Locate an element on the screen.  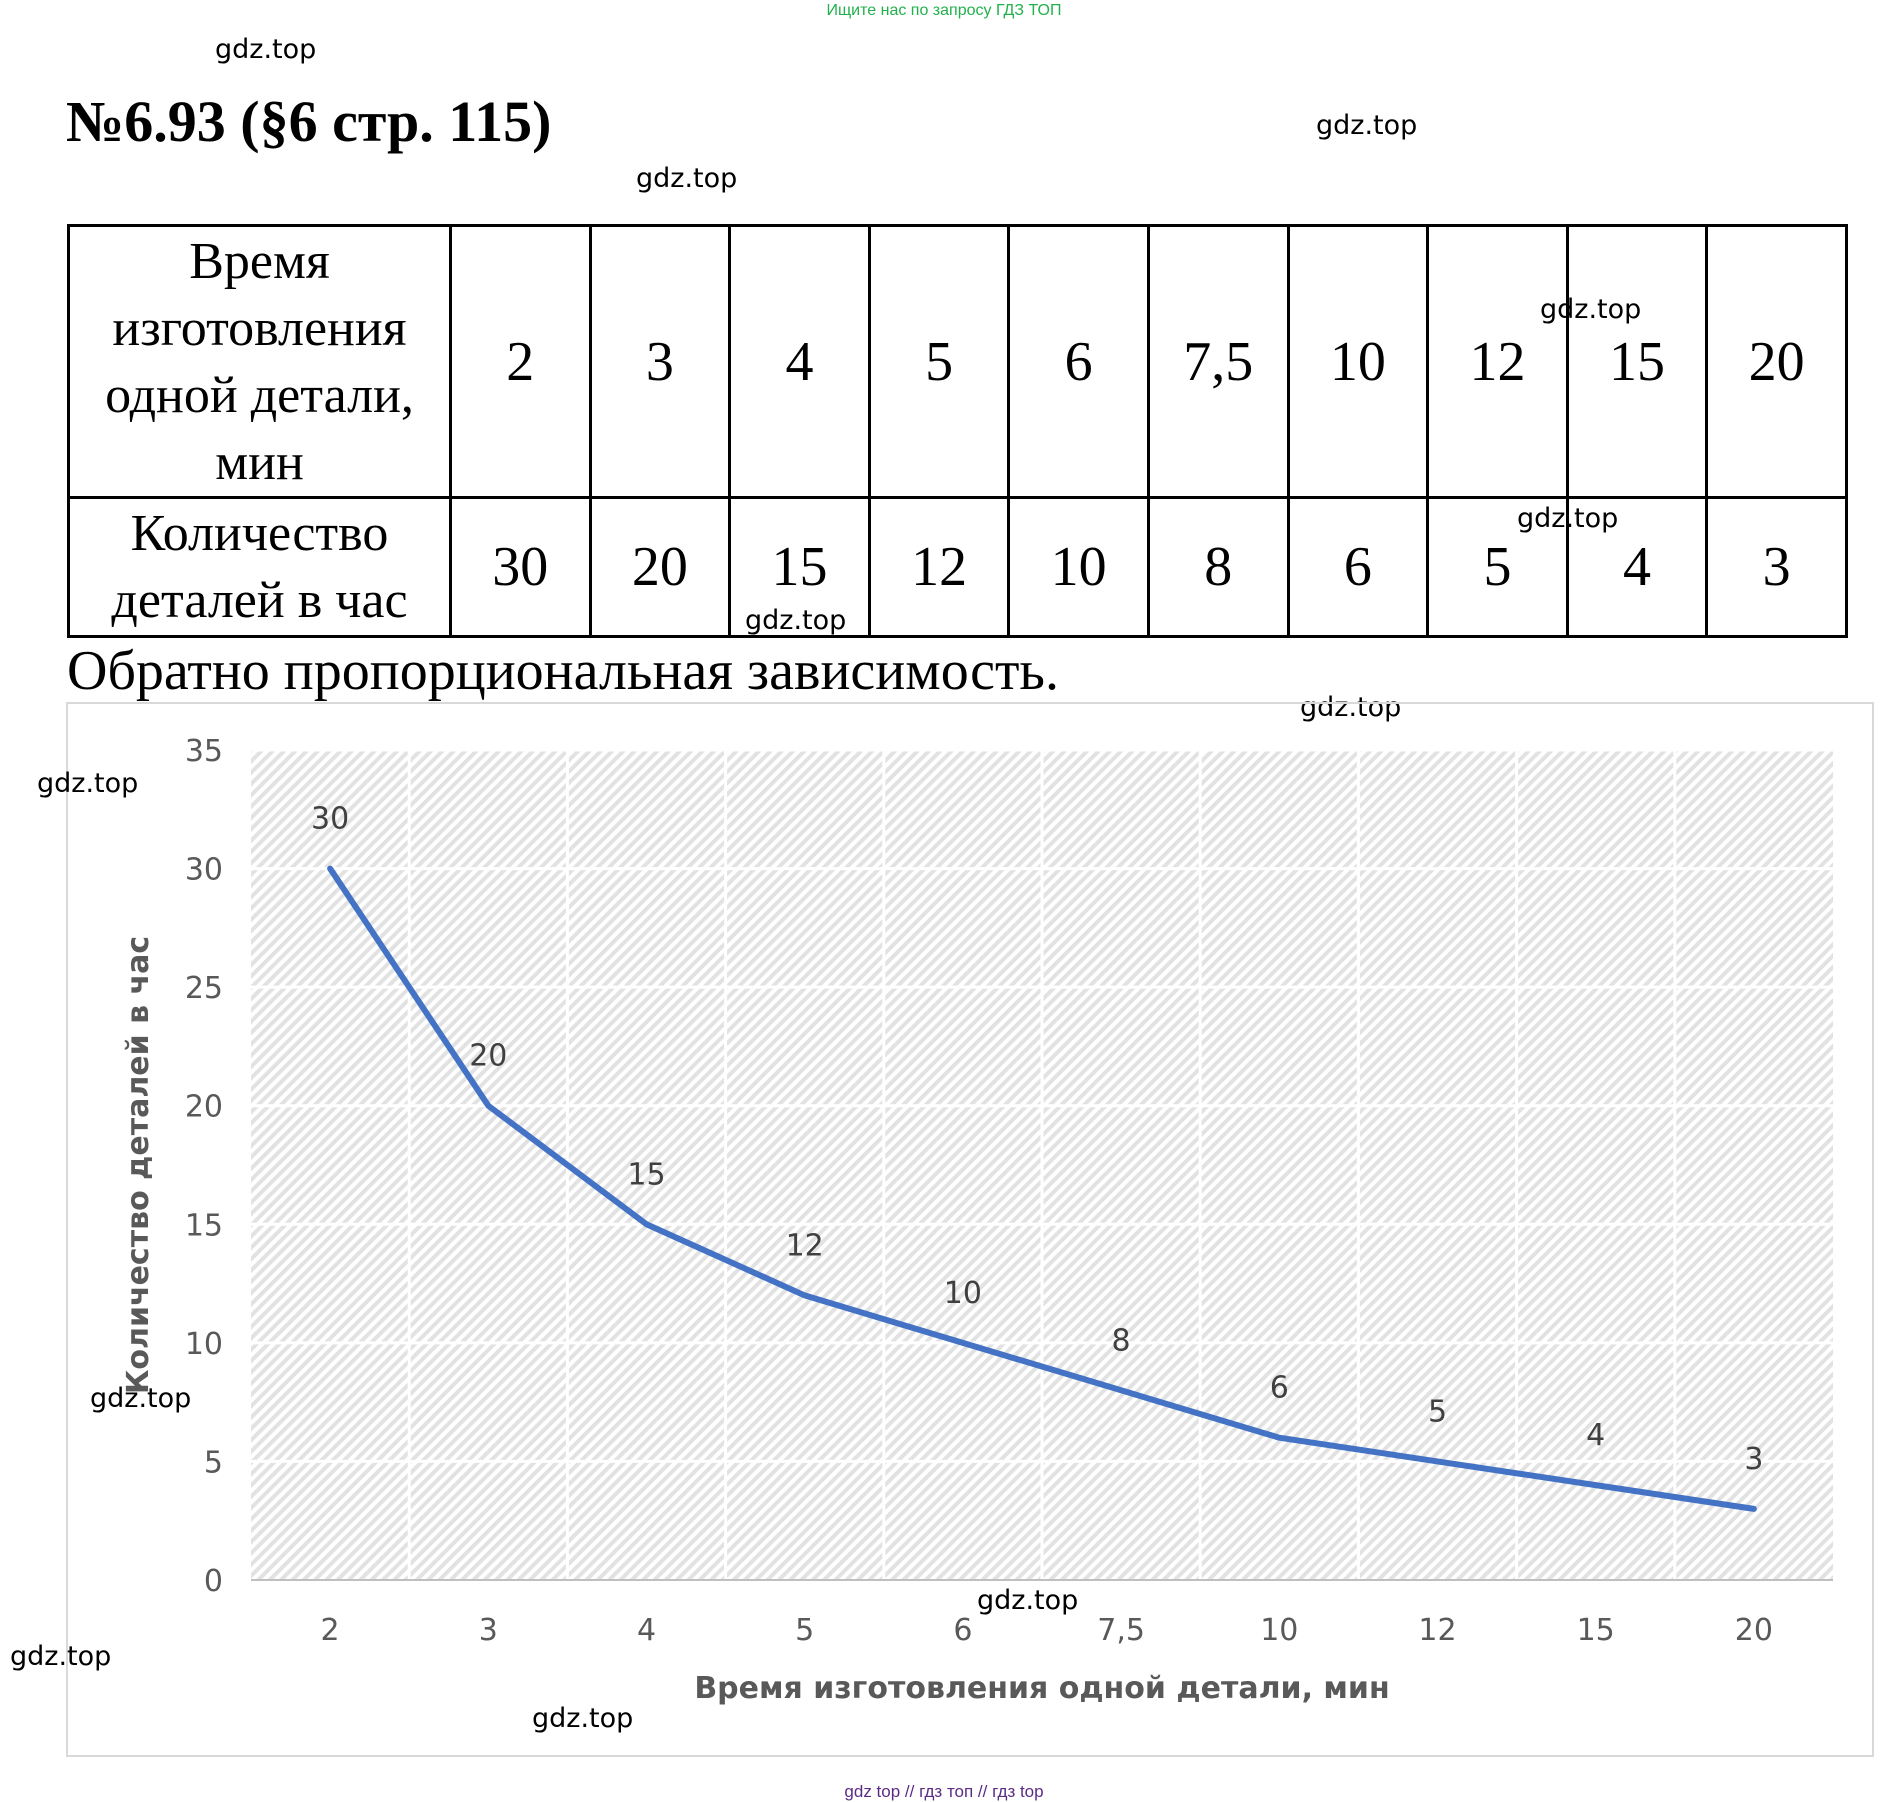
x-tick-label: 3 is located at coordinates (488, 1630).